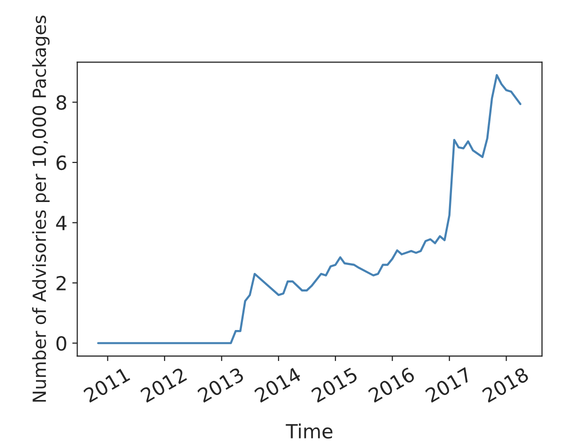 The image size is (564, 444). I want to click on y-axis-title: Number of Advisories per 10,000 Packages, so click(41, 209).